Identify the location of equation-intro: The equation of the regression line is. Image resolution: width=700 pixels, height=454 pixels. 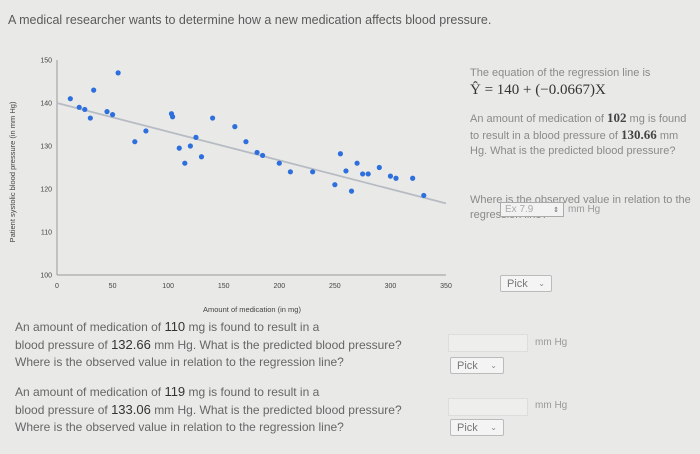
(560, 73).